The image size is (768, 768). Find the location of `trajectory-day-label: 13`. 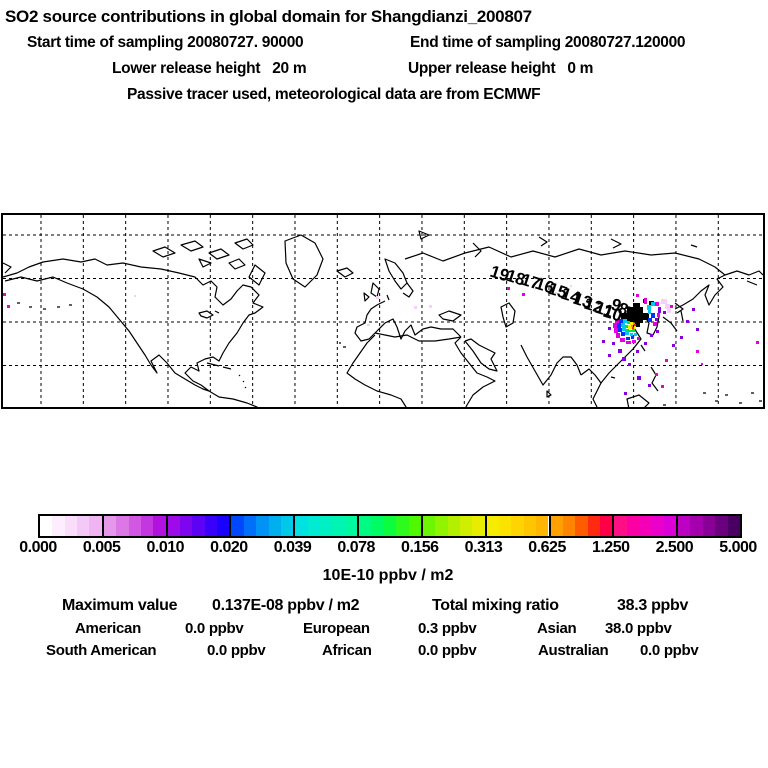

trajectory-day-label: 13 is located at coordinates (583, 301).